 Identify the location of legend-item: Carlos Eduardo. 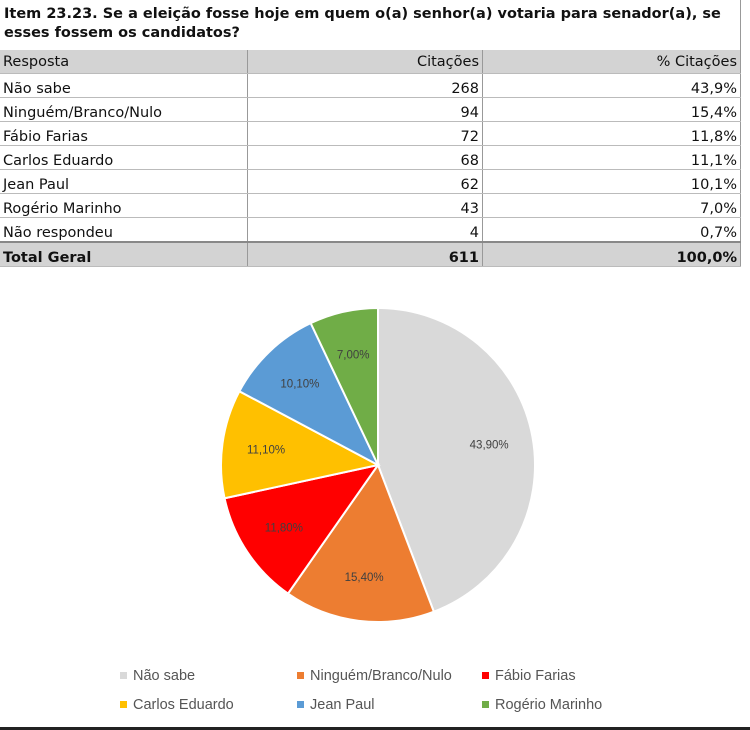
(177, 705).